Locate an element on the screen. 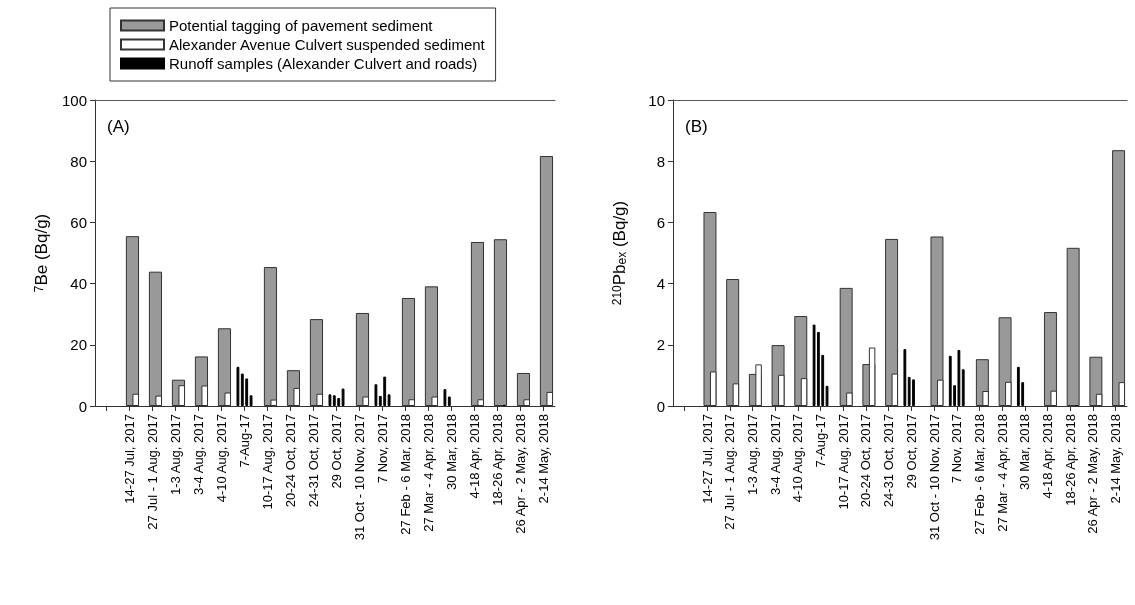 The height and width of the screenshot is (605, 1135). legend-label: Potential tagging of pavement sediment is located at coordinates (301, 25).